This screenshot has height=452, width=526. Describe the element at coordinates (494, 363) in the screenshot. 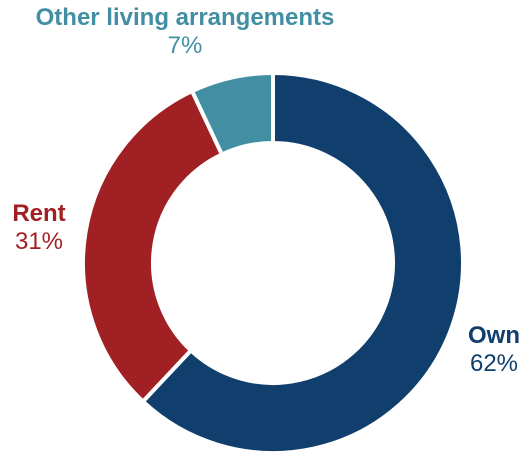

I see `slice-value-own: 62%` at that location.